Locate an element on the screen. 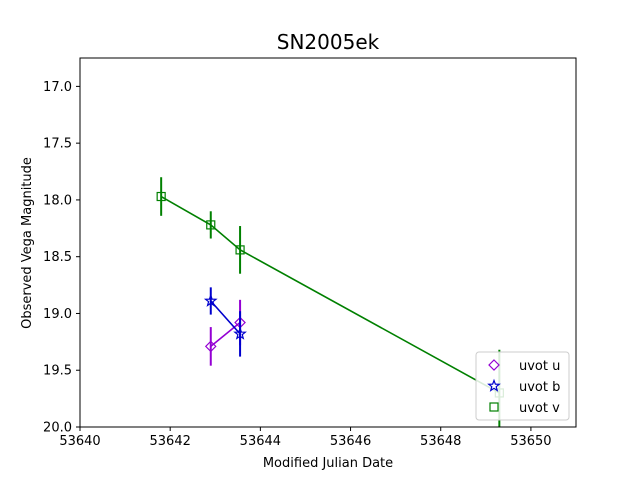  y-tick-label: 20.0 is located at coordinates (57, 428).